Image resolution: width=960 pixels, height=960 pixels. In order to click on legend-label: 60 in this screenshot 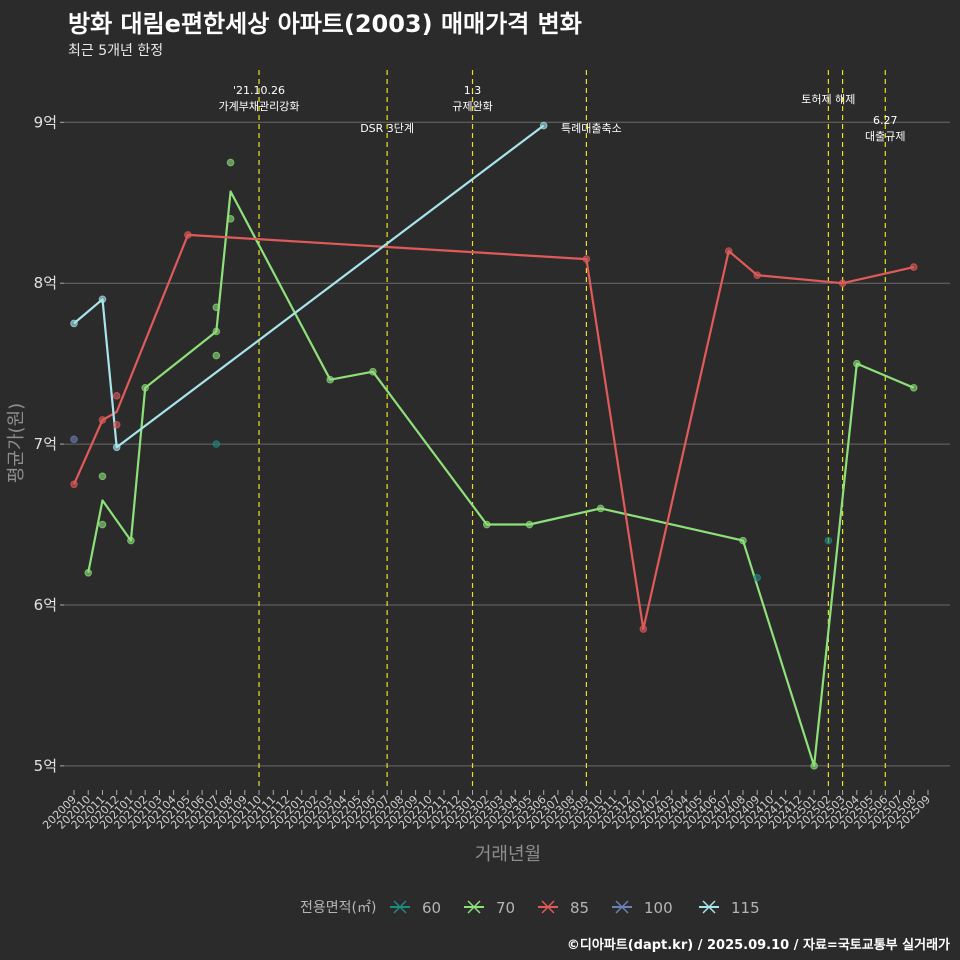, I will do `click(431, 908)`.